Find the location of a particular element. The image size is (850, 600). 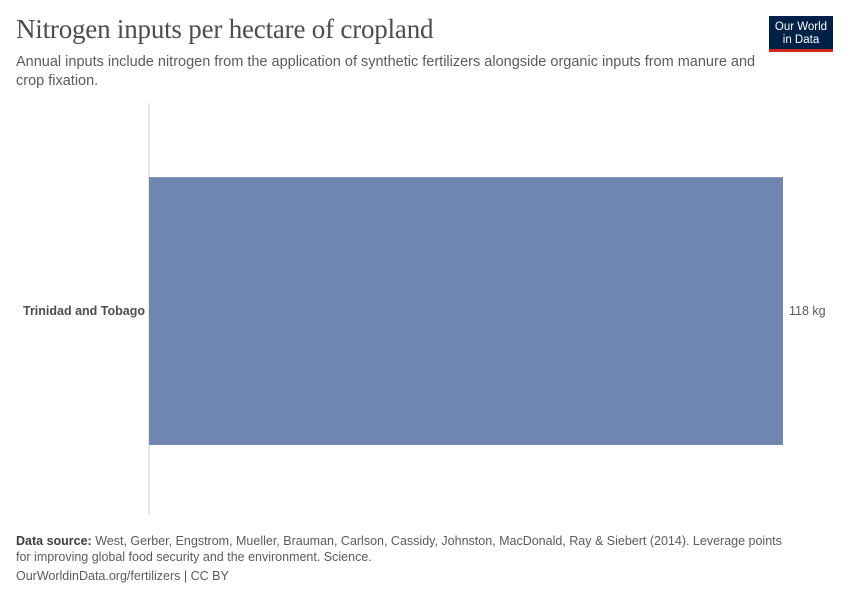

category-label: Trinidad and Tobago is located at coordinates (84, 311).